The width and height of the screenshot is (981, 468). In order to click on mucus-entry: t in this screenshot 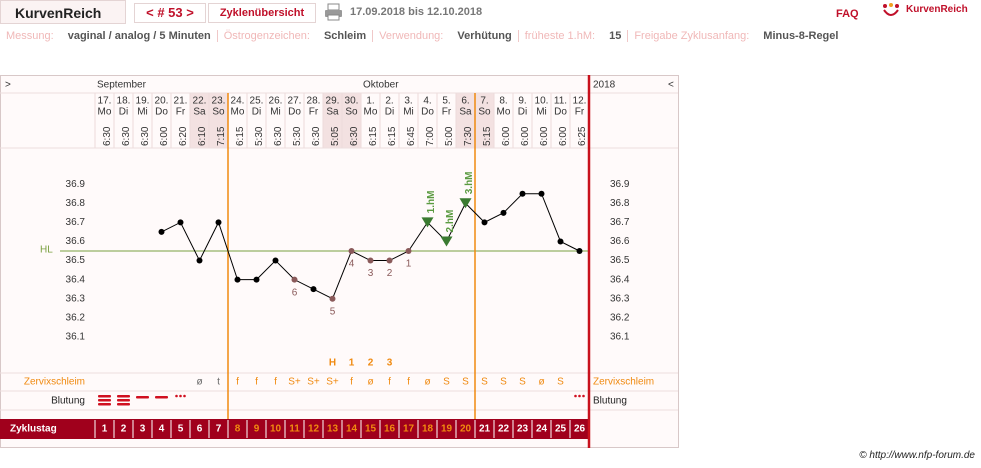, I will do `click(218, 382)`.